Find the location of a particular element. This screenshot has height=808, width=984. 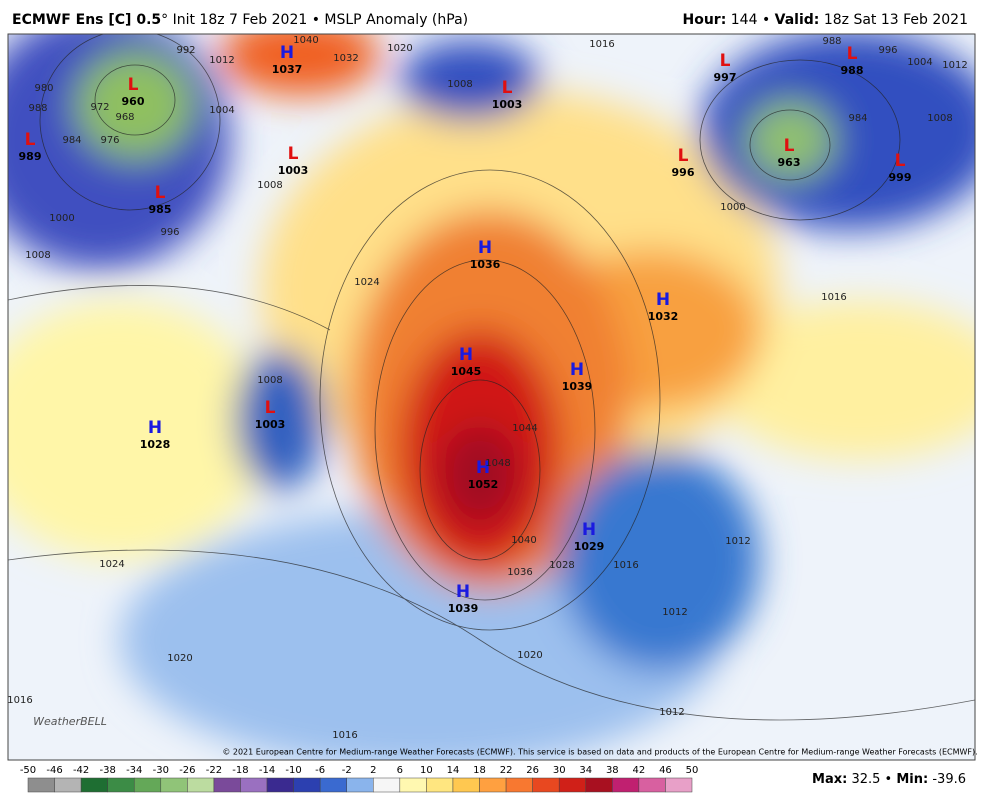

center-value: 1037 is located at coordinates (287, 69).